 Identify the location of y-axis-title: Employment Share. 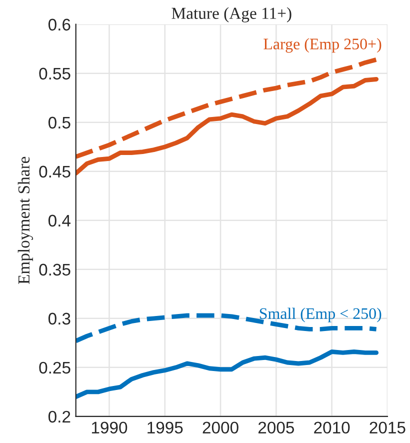
(25, 220).